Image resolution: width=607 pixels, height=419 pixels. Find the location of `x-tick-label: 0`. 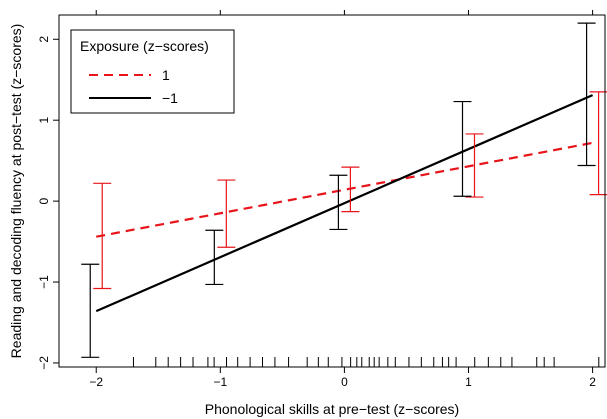

x-tick-label: 0 is located at coordinates (344, 382).